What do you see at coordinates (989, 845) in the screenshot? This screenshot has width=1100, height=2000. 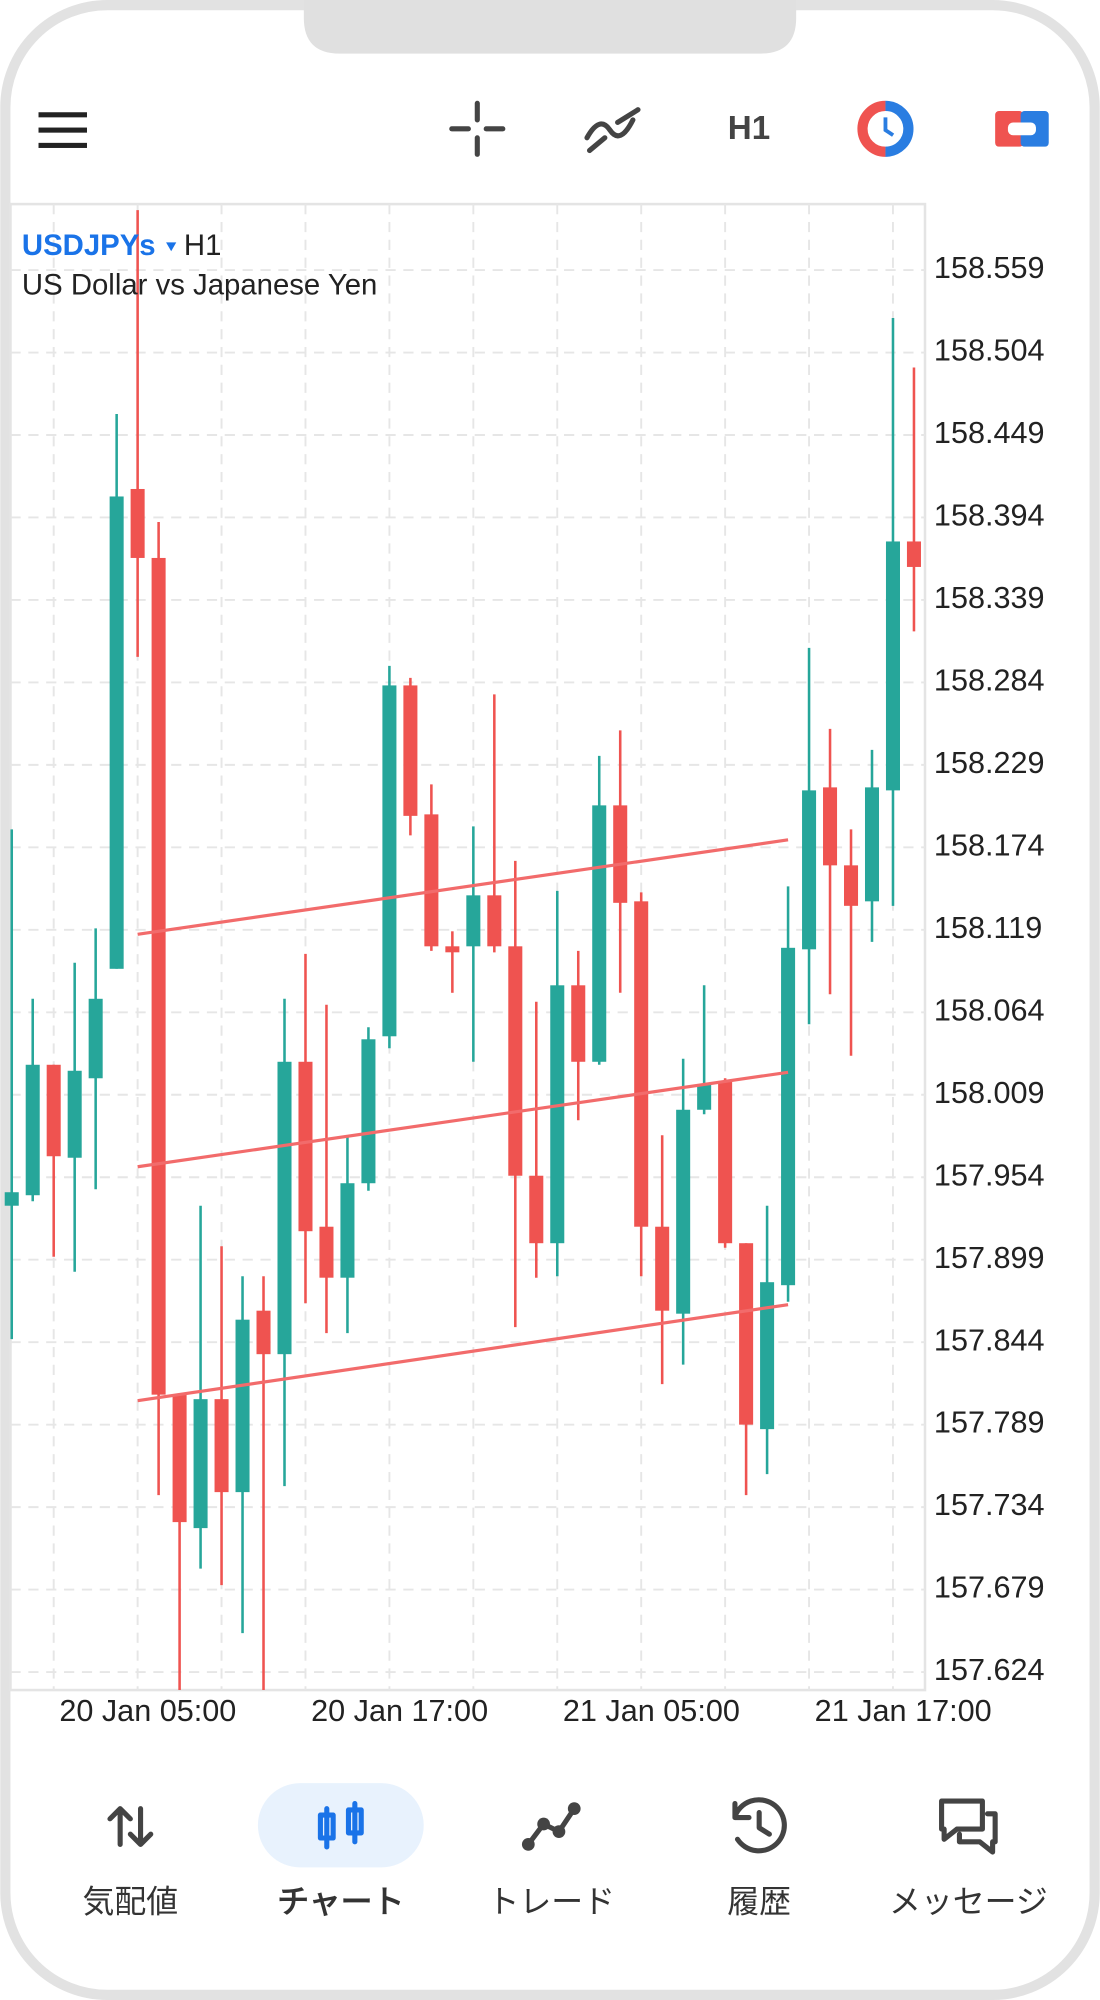 I see `y-tick-label: 158.174` at bounding box center [989, 845].